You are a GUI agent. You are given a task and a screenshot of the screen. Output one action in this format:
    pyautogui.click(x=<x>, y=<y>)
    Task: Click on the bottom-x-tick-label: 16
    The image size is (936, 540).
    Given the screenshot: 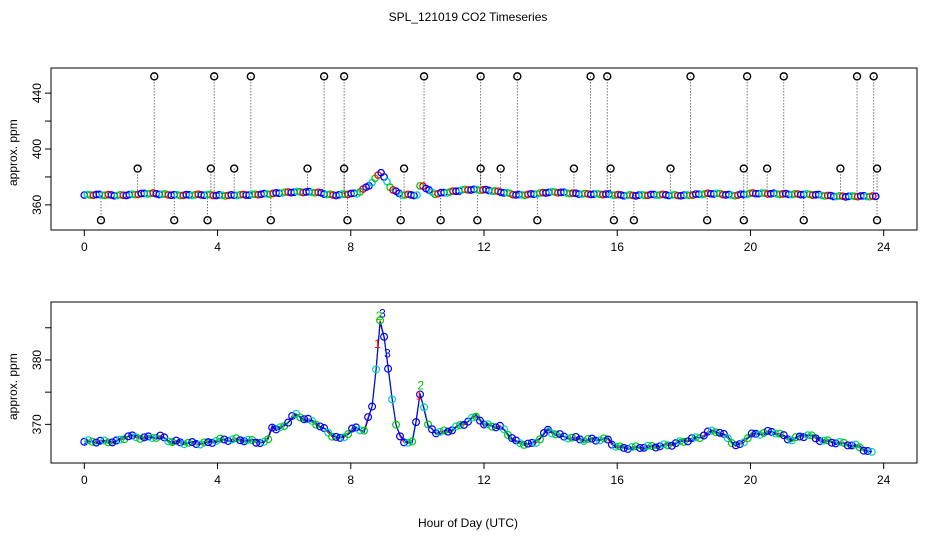 What is the action you would take?
    pyautogui.click(x=618, y=480)
    